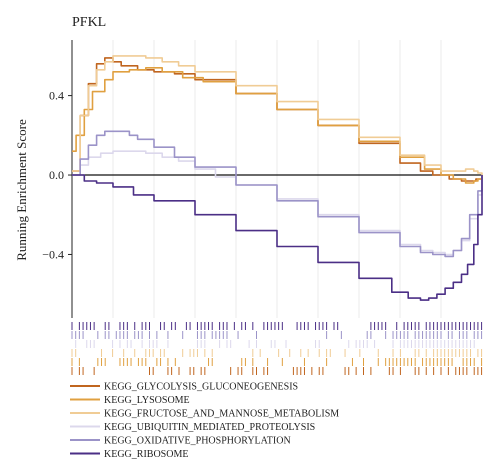 This screenshot has height=476, width=500. I want to click on legend-item: KEGG_RIBOSOME, so click(129, 454).